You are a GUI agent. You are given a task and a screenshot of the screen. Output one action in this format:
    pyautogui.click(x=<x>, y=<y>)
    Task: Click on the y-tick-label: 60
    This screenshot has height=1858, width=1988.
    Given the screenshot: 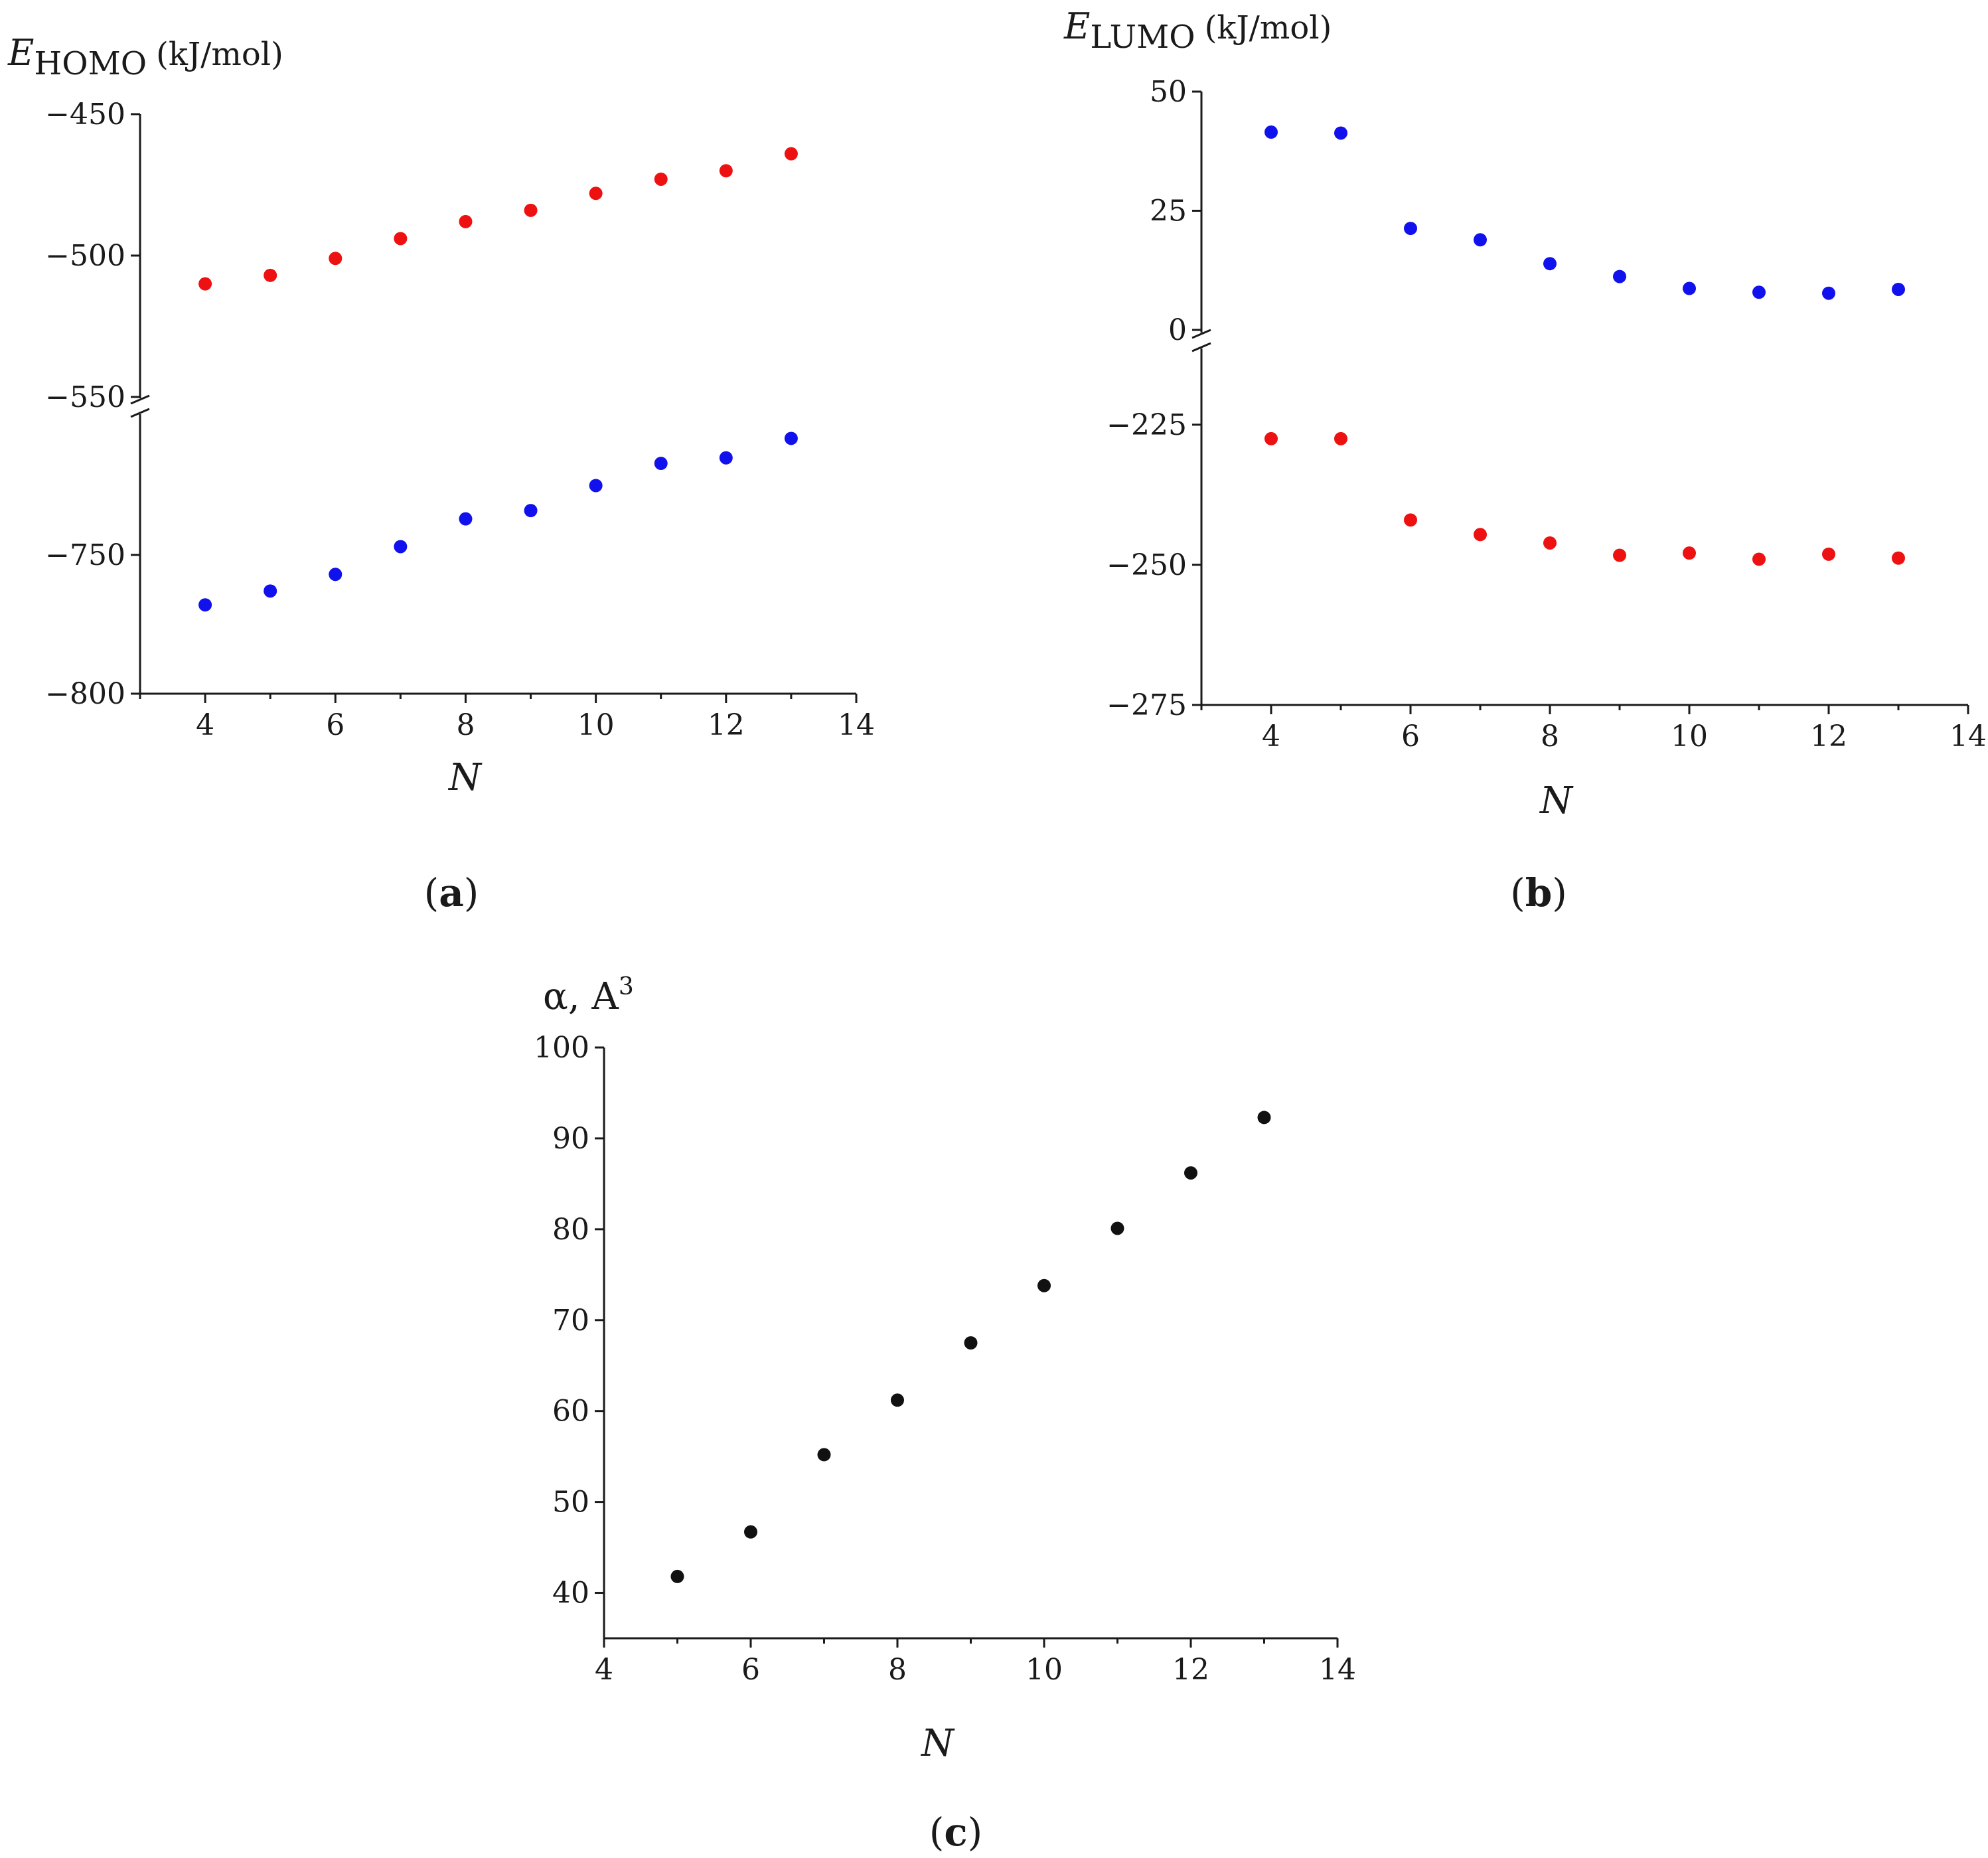 What is the action you would take?
    pyautogui.click(x=570, y=1412)
    